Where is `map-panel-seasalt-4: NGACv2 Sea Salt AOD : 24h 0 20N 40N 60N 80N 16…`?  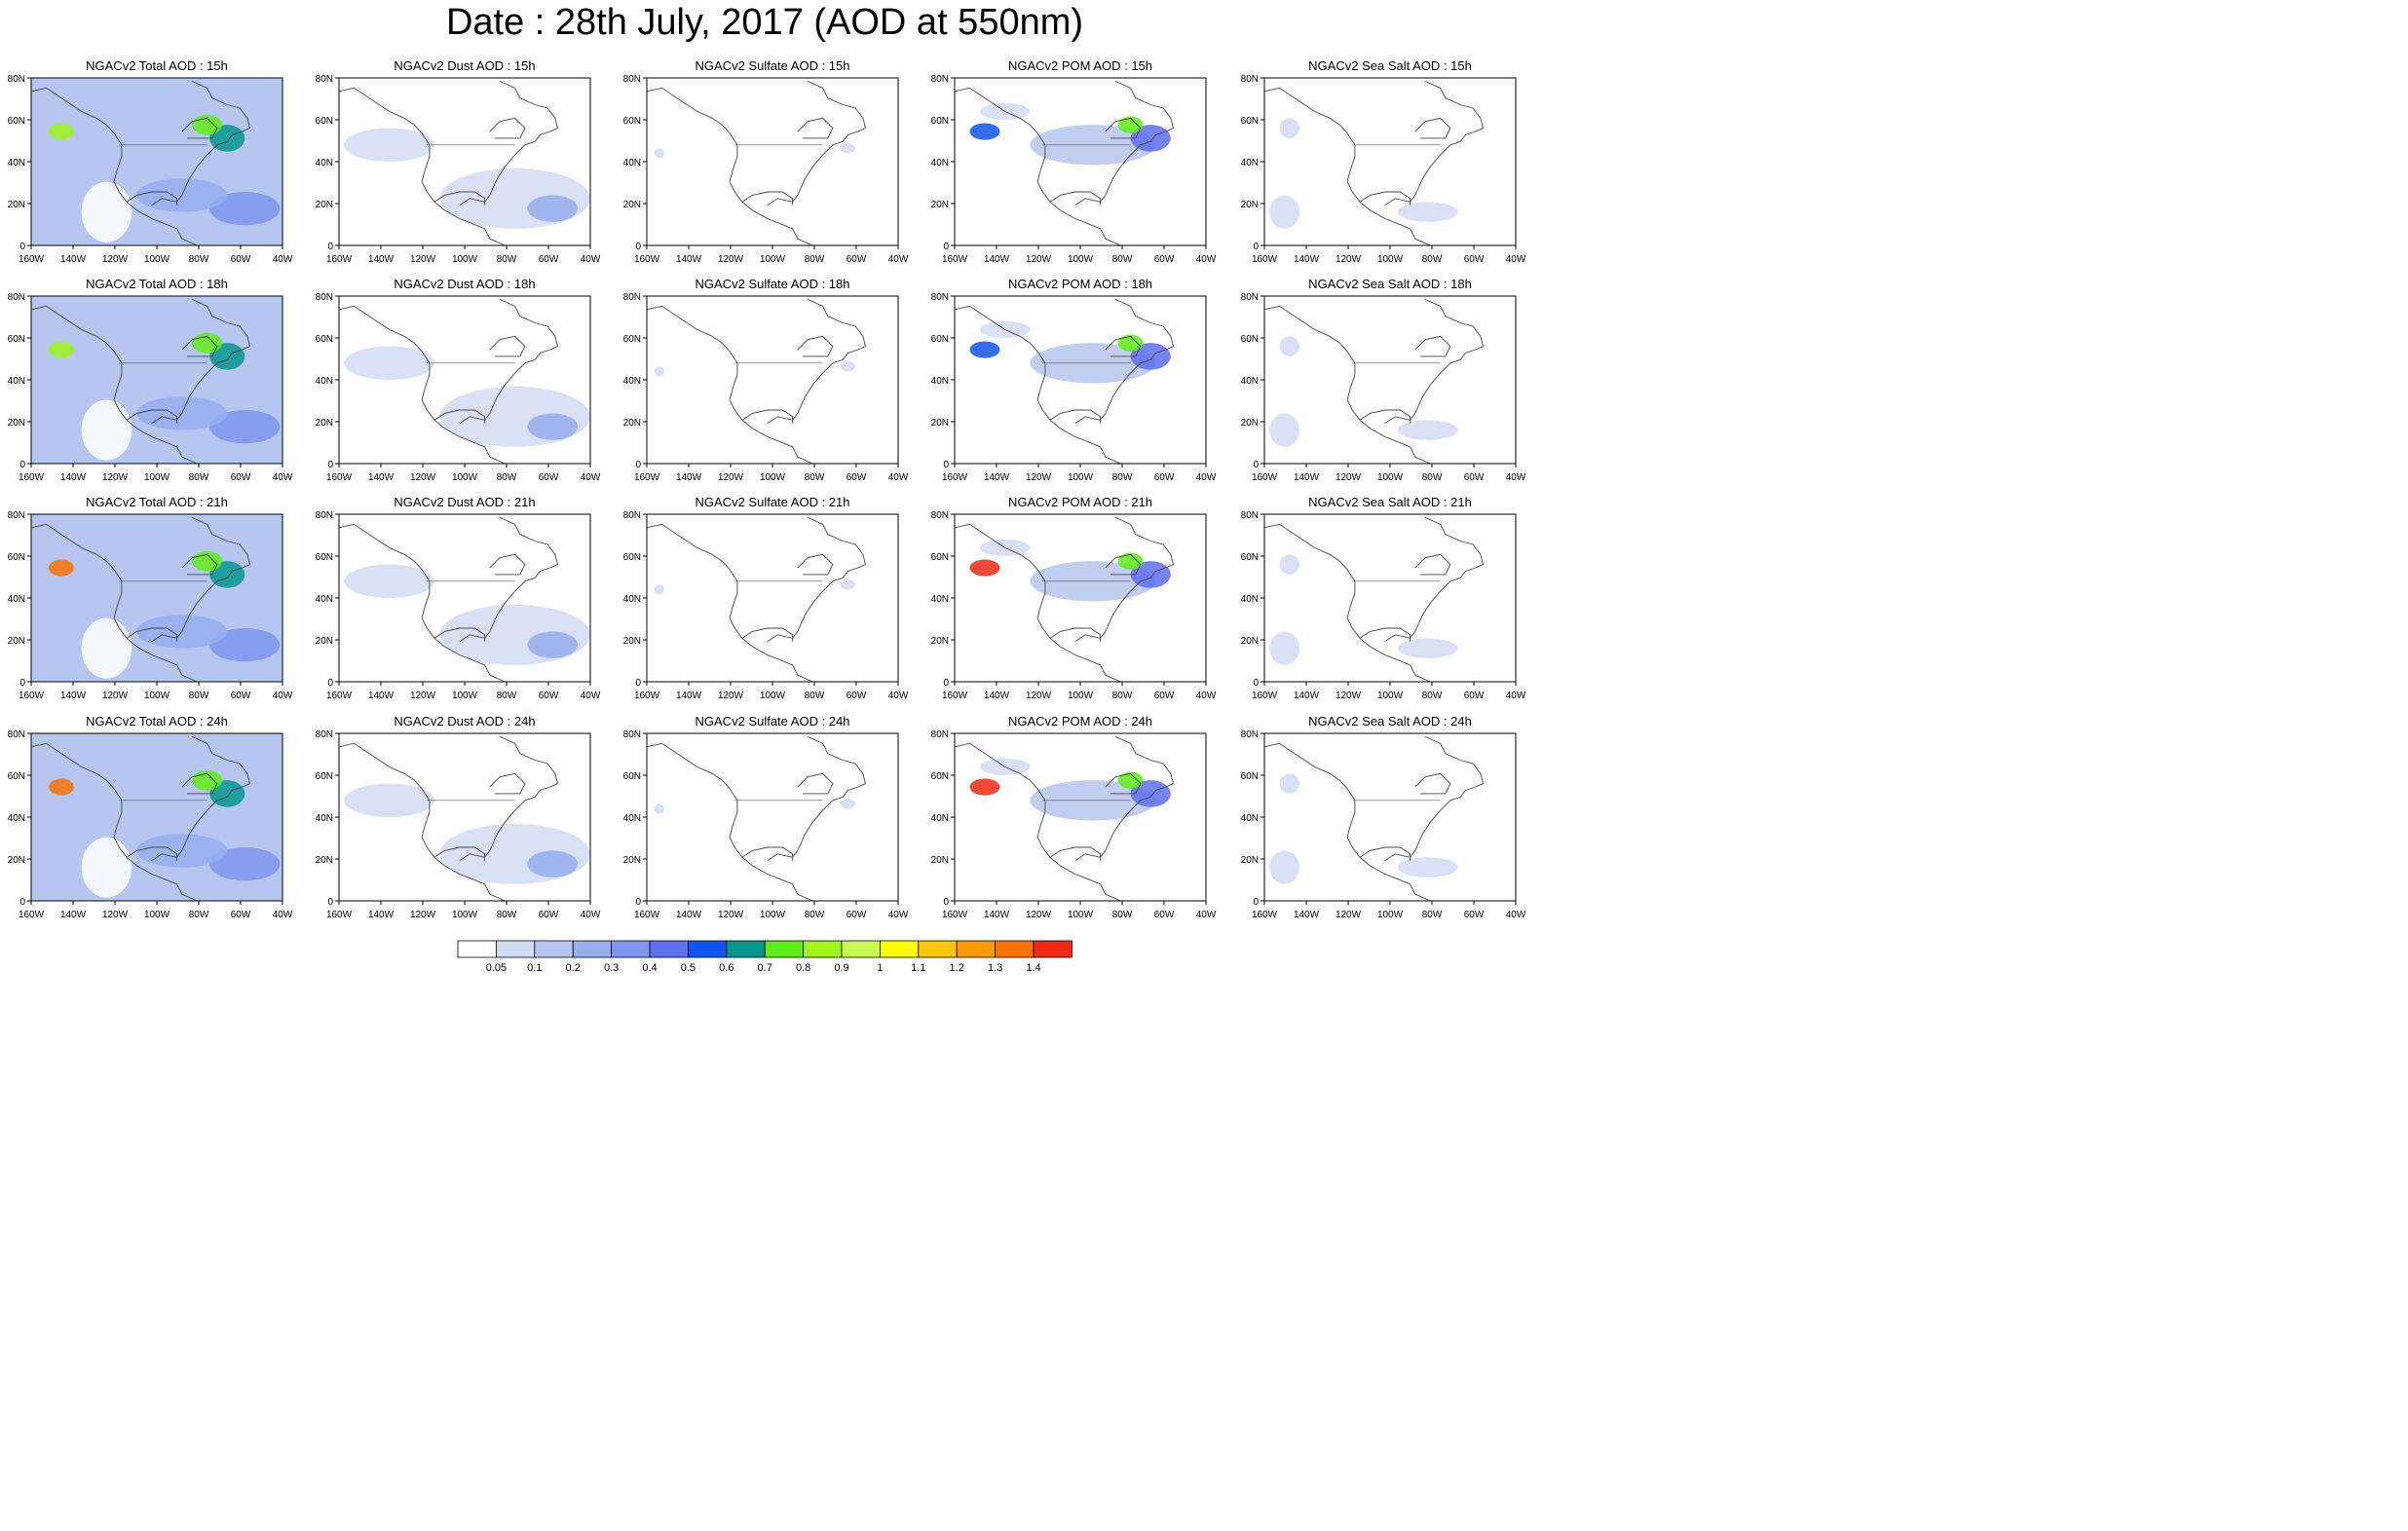
map-panel-seasalt-4: NGACv2 Sea Salt AOD : 24h 0 20N 40N 60N 80N 16… is located at coordinates (1383, 817).